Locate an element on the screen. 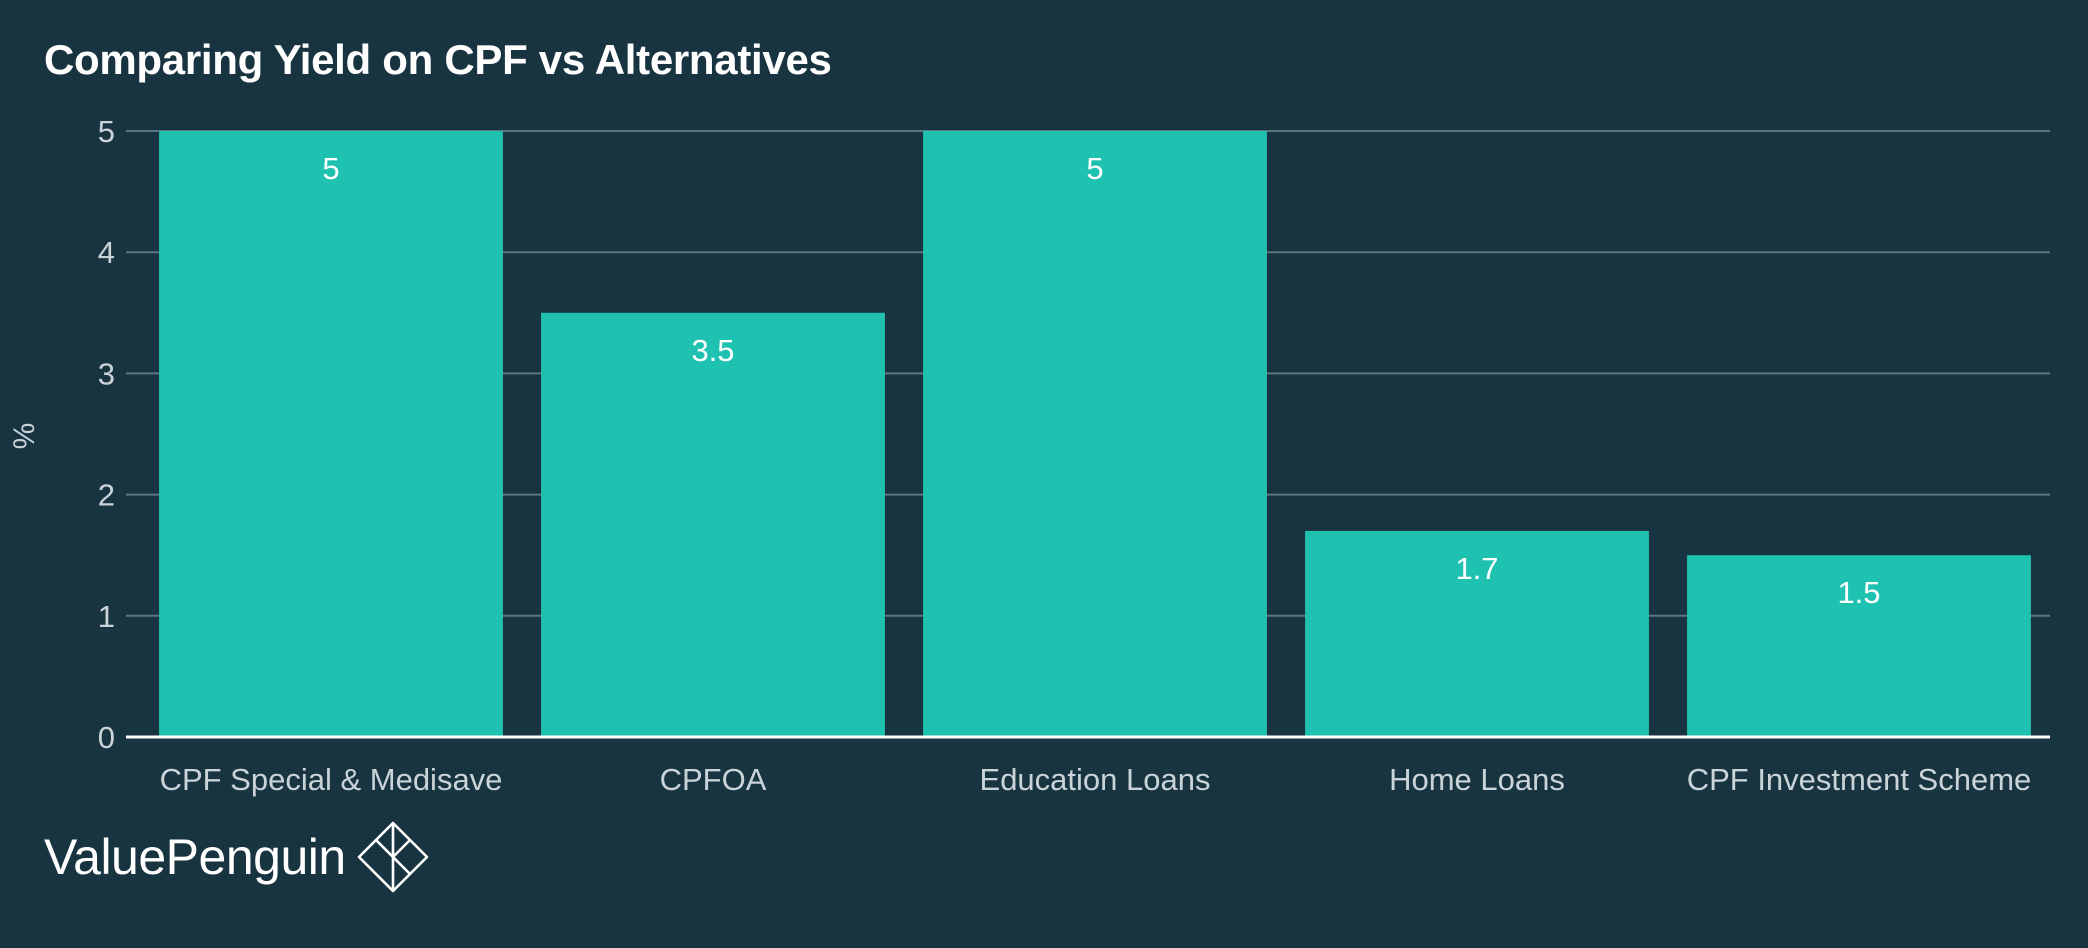  x-tick-label: Education Loans is located at coordinates (1095, 779).